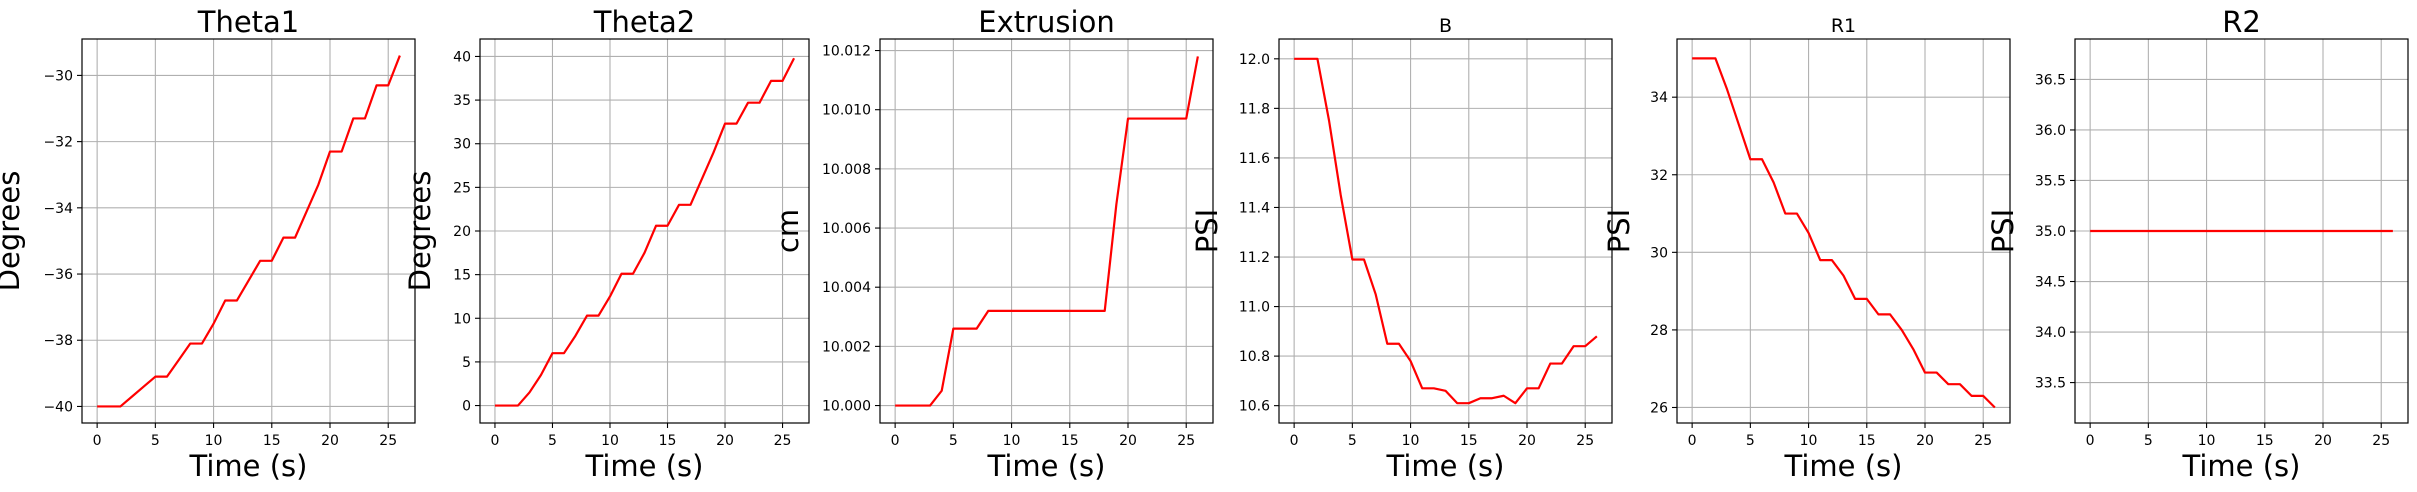 This screenshot has width=2417, height=492. What do you see at coordinates (58, 143) in the screenshot?
I see `y-tick-label: −32` at bounding box center [58, 143].